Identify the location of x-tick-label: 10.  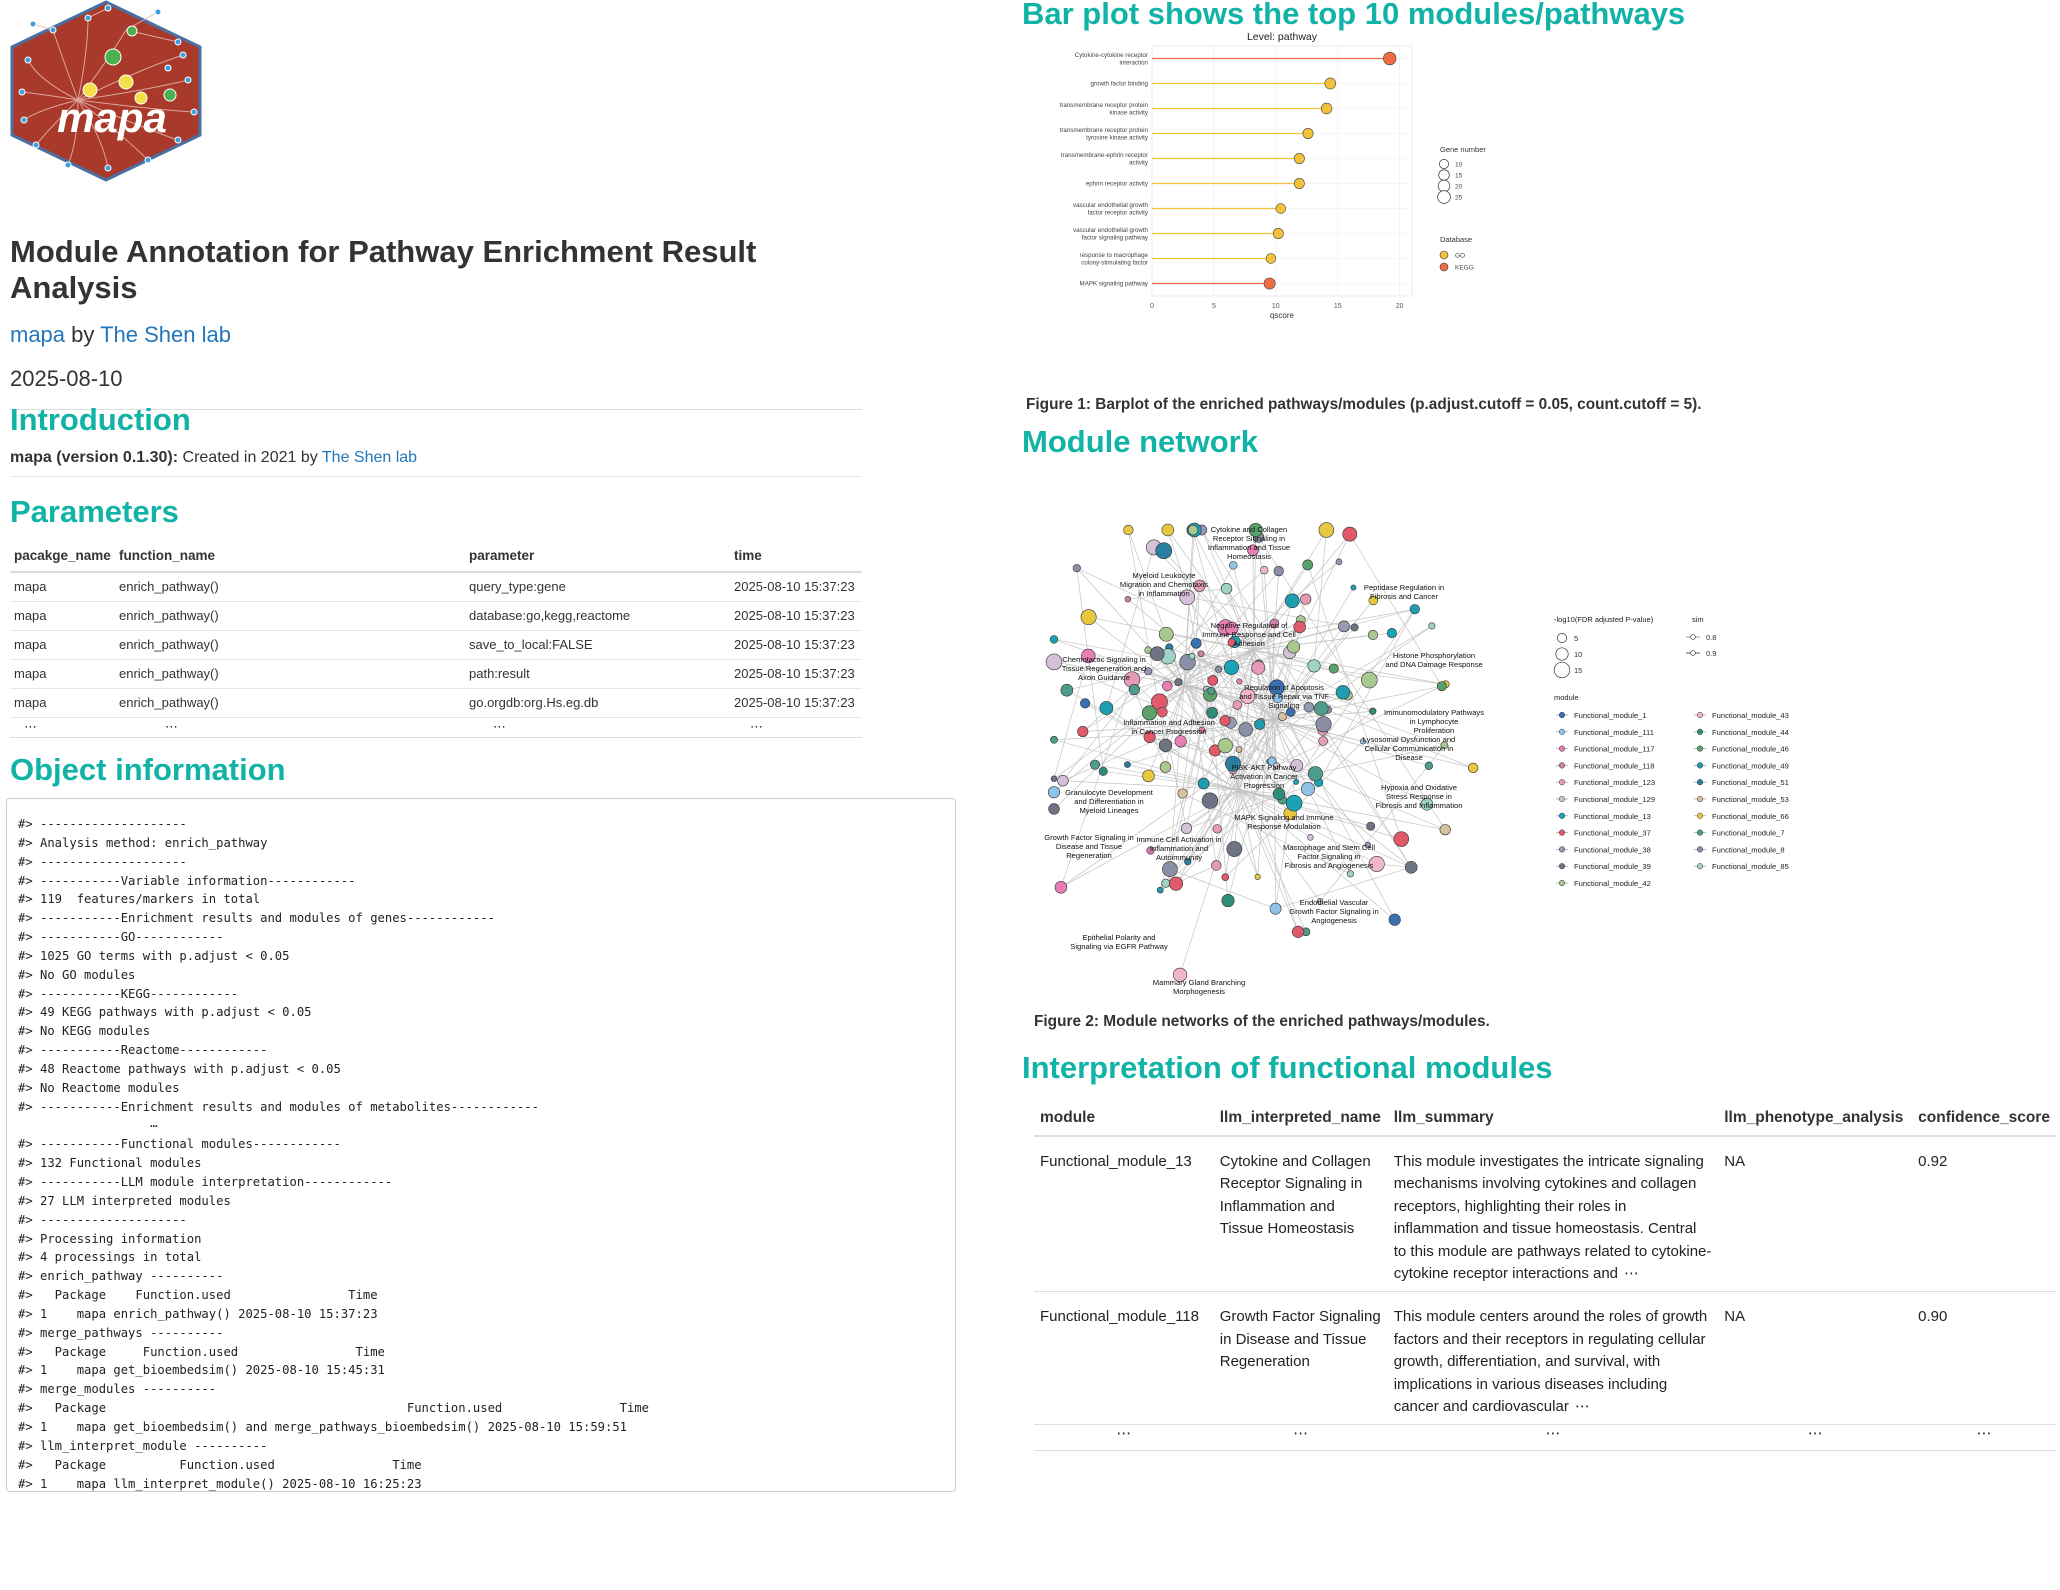
(1276, 306).